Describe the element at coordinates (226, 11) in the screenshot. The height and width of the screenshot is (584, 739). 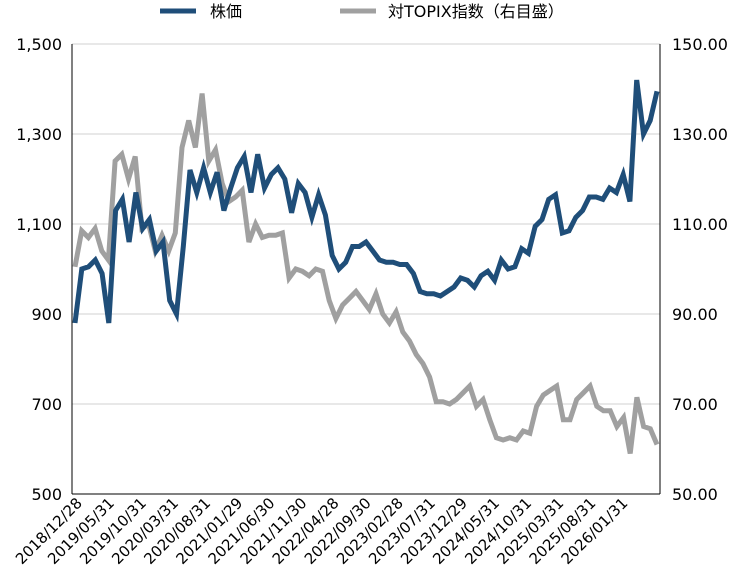
I see `legend-label-price: 株価` at that location.